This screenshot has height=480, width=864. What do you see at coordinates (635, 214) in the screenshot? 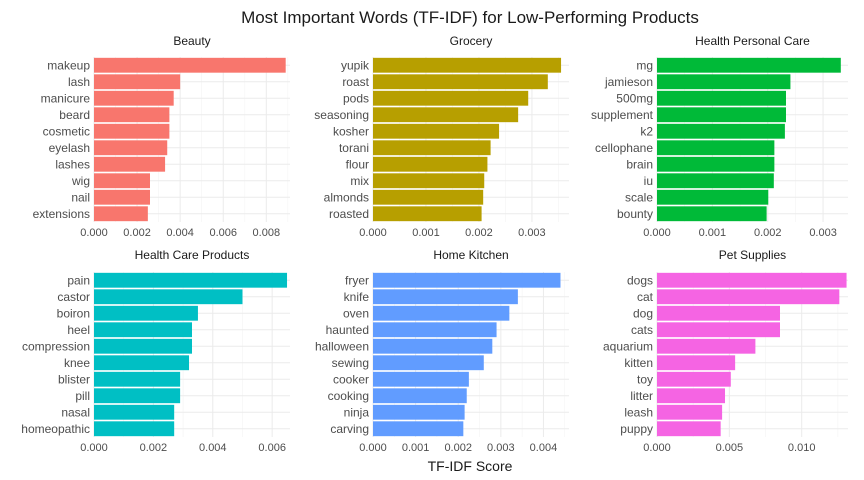
I see `y-tick-label: bounty` at bounding box center [635, 214].